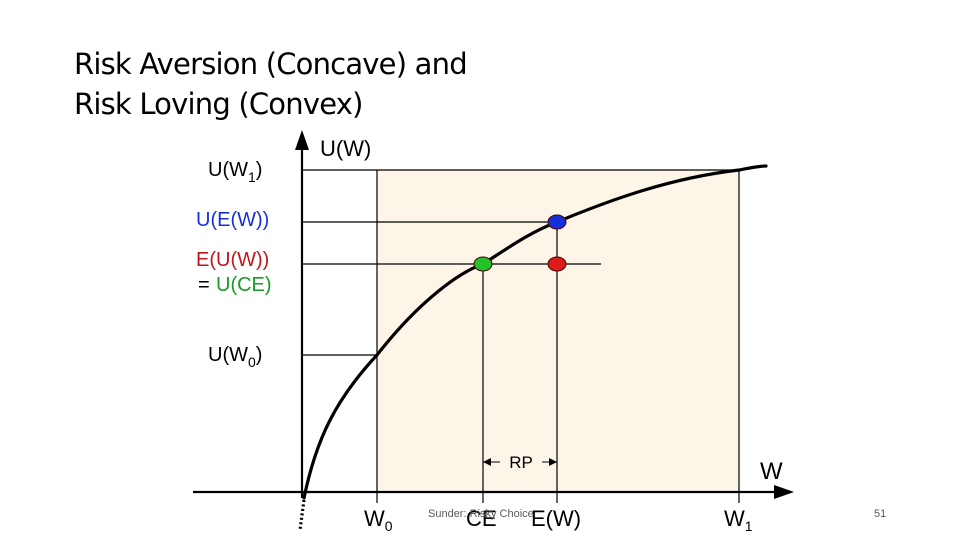 Image resolution: width=960 pixels, height=540 pixels. I want to click on title-line-2: Risk Loving (Convex), so click(218, 104).